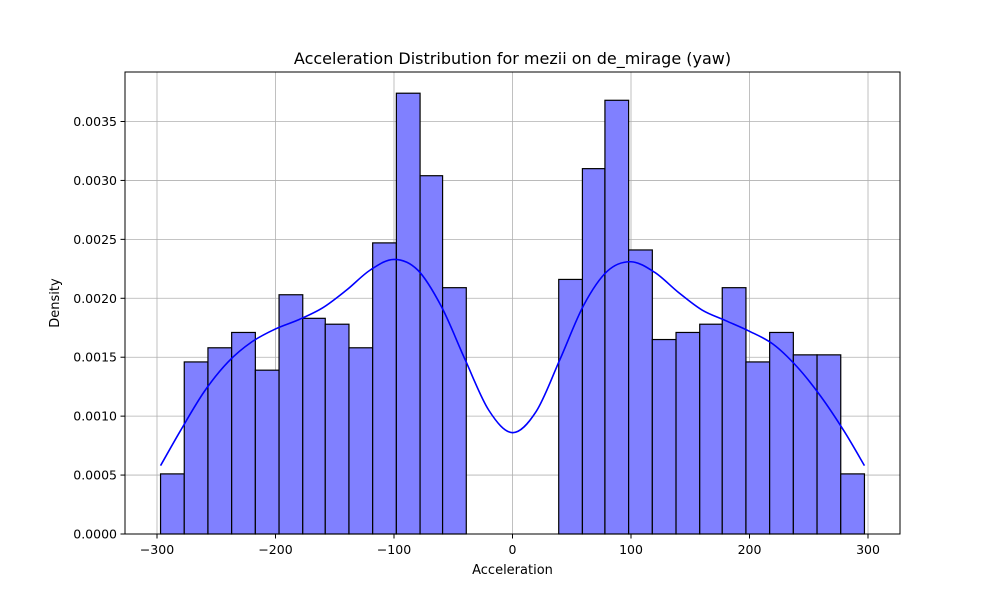 The image size is (1000, 600). What do you see at coordinates (750, 549) in the screenshot?
I see `x-tick-label: 200` at bounding box center [750, 549].